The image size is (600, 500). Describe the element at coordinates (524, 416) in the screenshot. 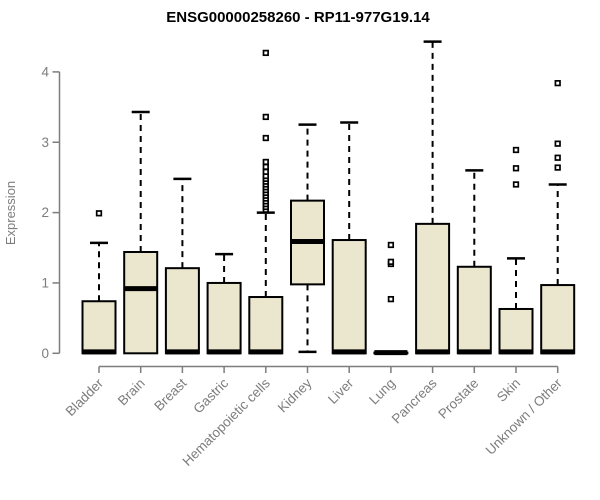

I see `x-tick-label: Unknown / Other` at that location.